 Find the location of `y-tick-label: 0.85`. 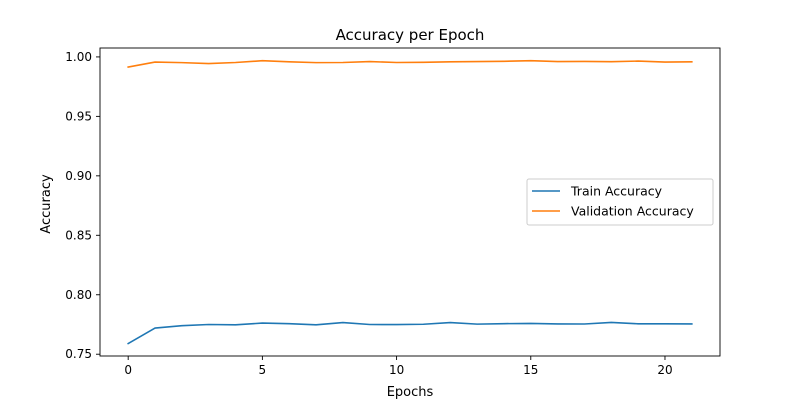

y-tick-label: 0.85 is located at coordinates (78, 235).